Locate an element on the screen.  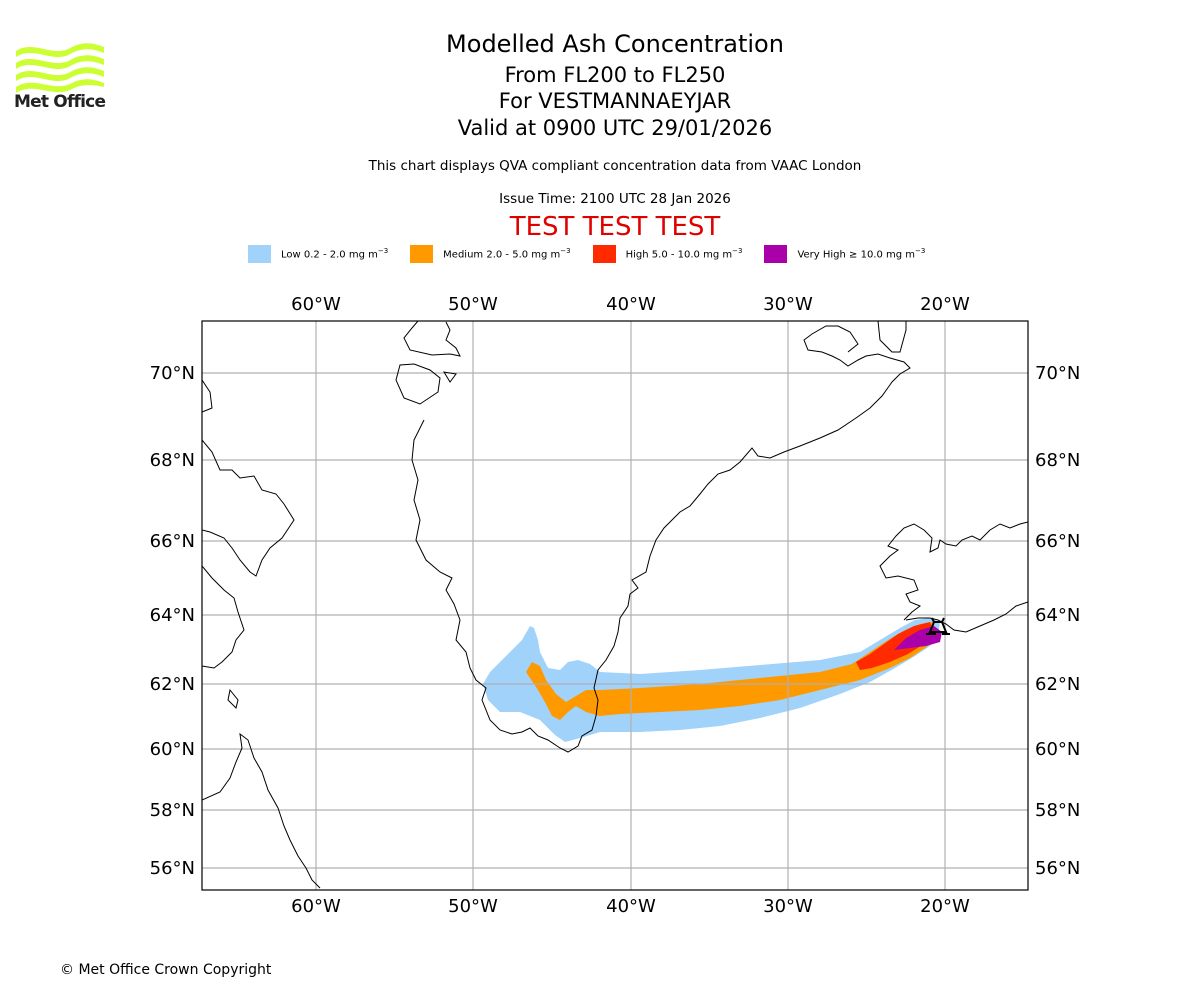
volcano-icon is located at coordinates (938, 626).